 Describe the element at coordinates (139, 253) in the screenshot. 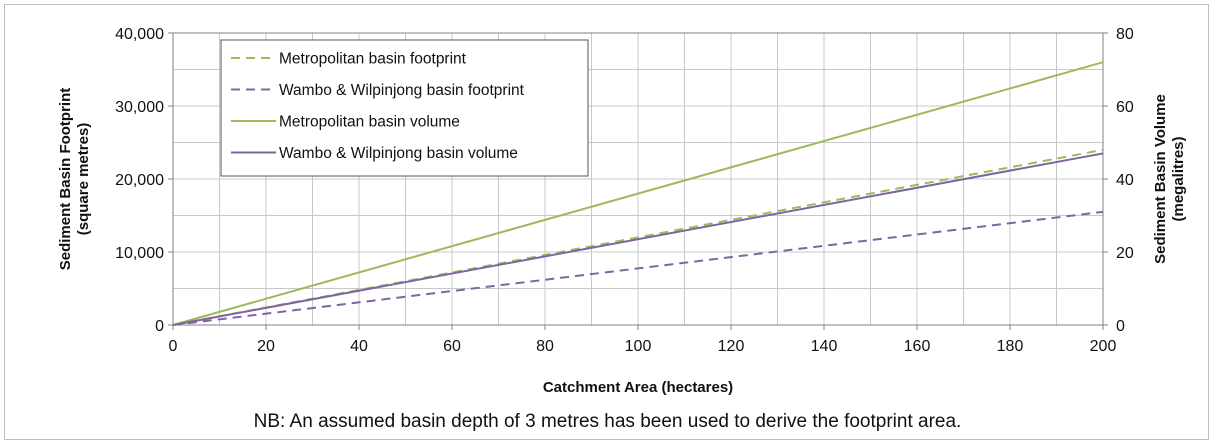

I see `y-left-tick-label: 10,000` at that location.